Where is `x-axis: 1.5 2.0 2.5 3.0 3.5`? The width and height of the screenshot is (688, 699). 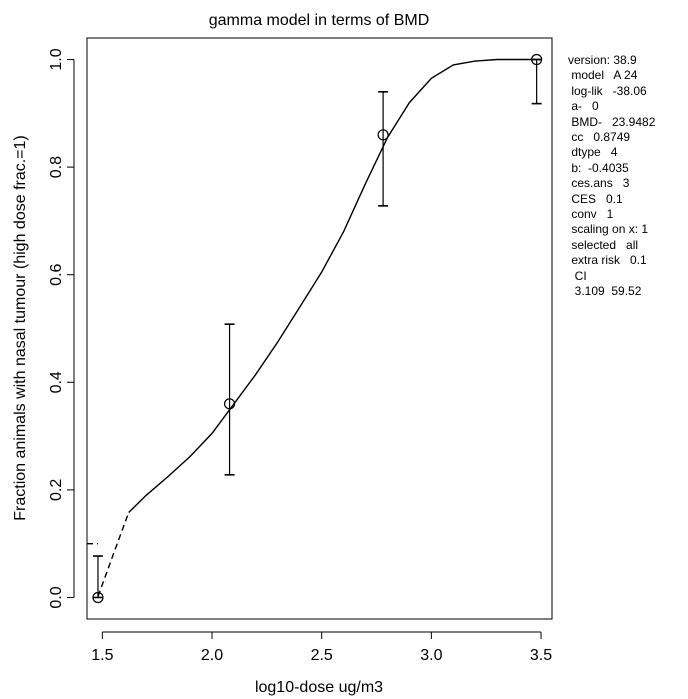 x-axis: 1.5 2.0 2.5 3.0 3.5 is located at coordinates (321, 647).